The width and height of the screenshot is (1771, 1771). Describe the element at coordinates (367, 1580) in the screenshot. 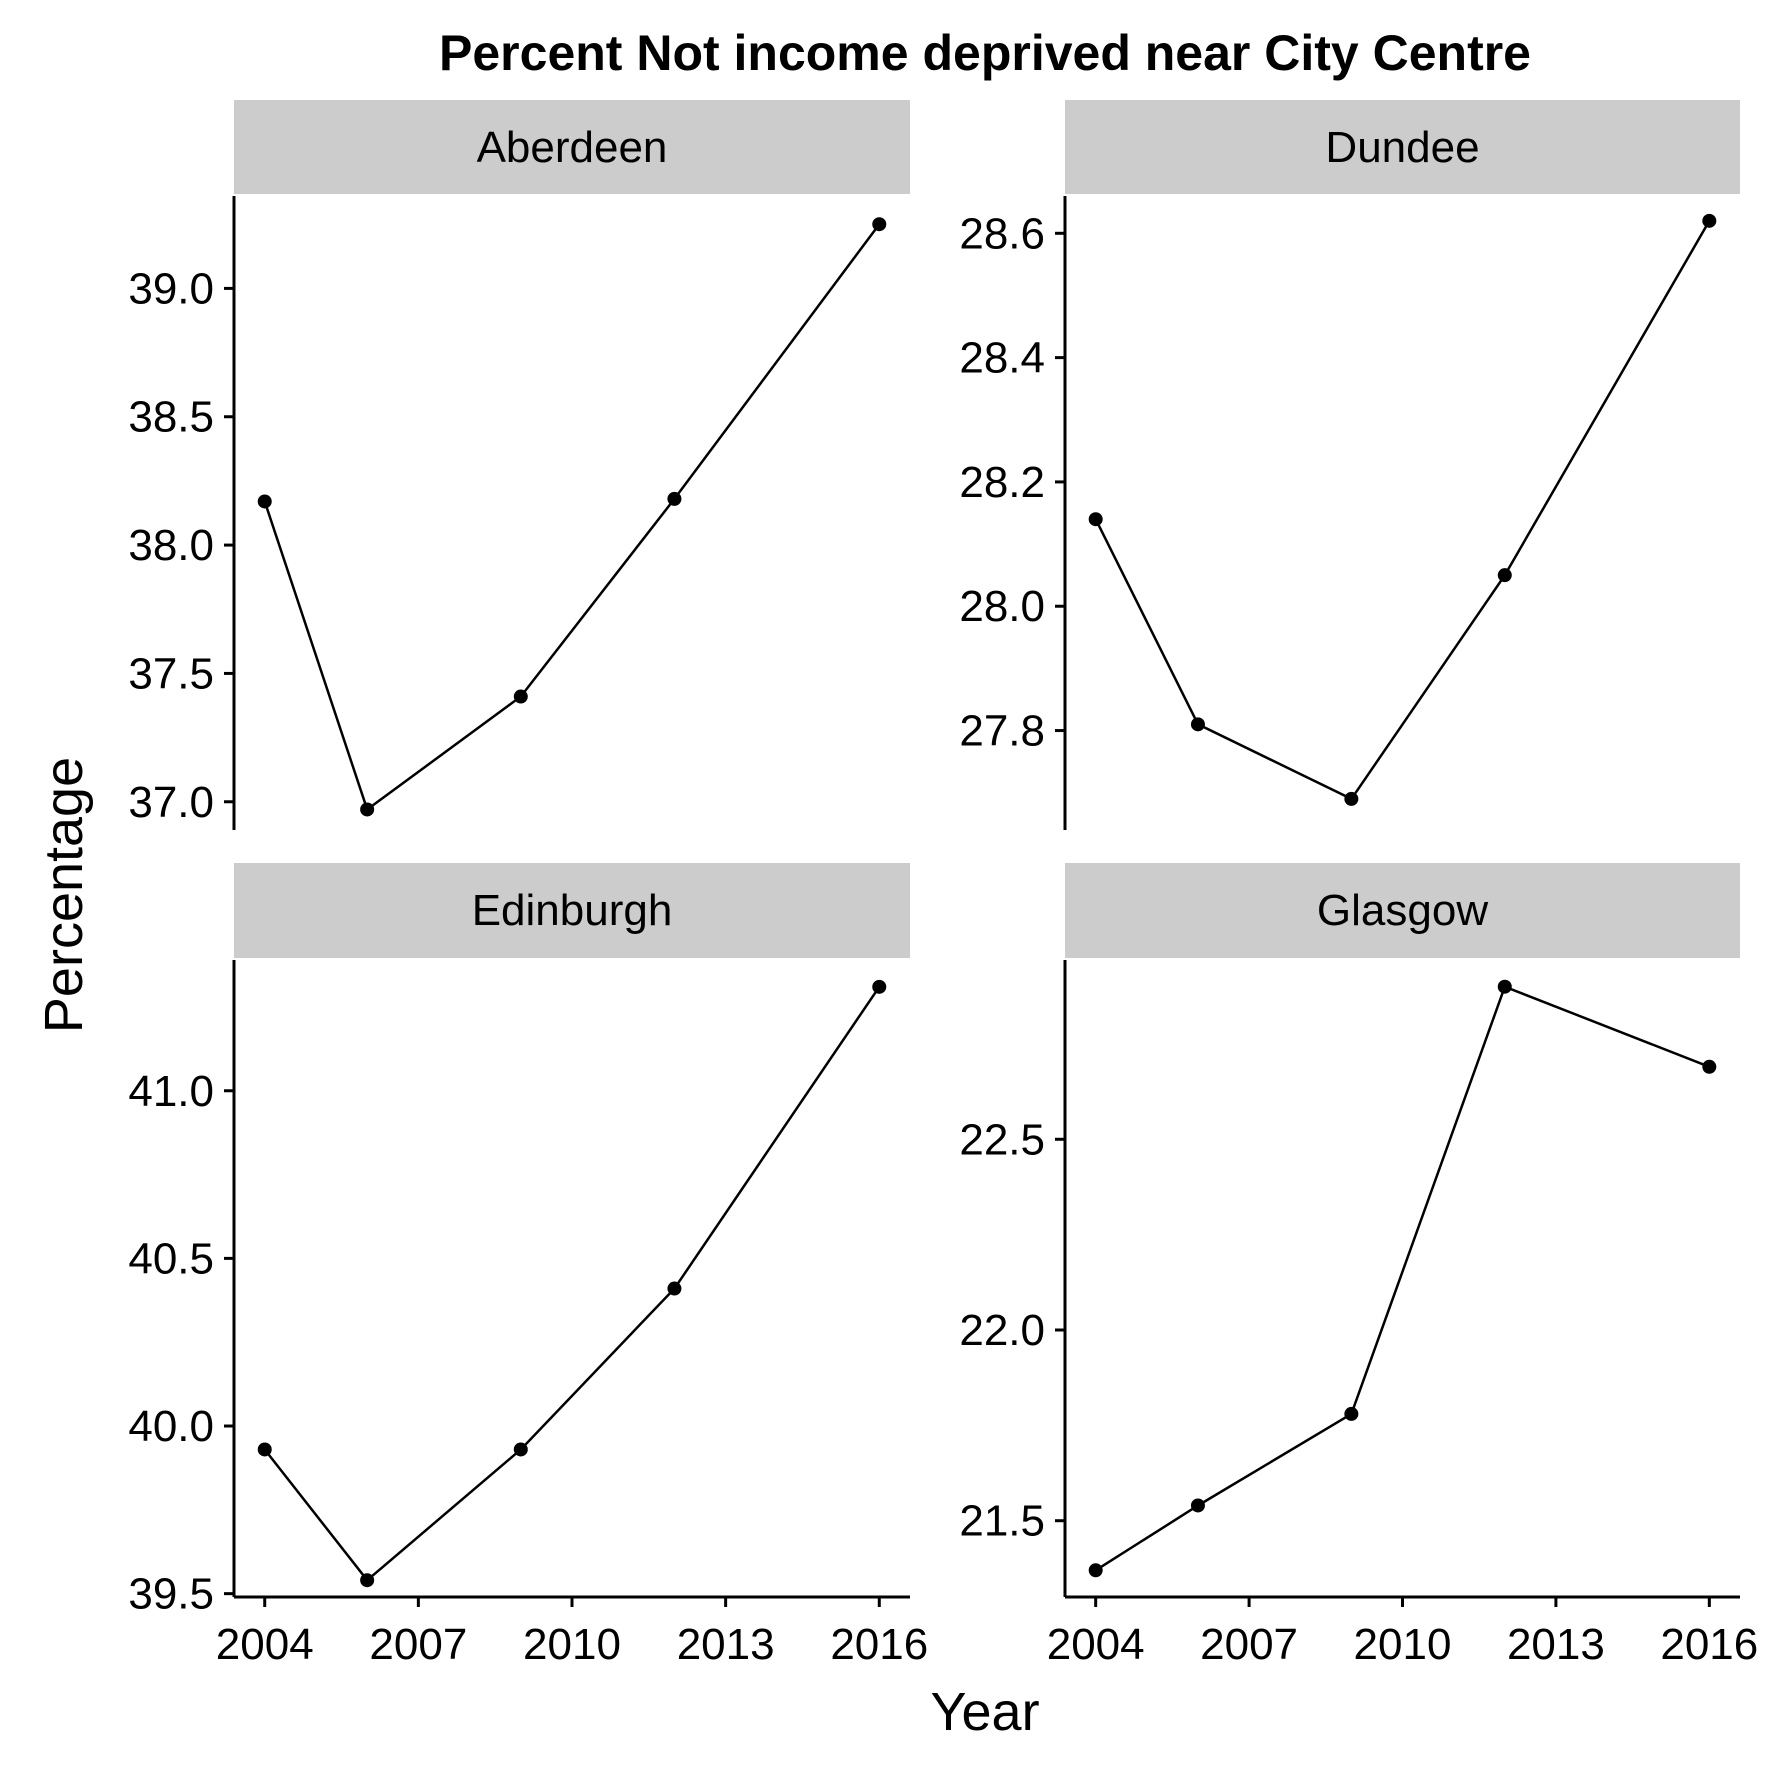

I see `data-point-edinburgh-2006` at that location.